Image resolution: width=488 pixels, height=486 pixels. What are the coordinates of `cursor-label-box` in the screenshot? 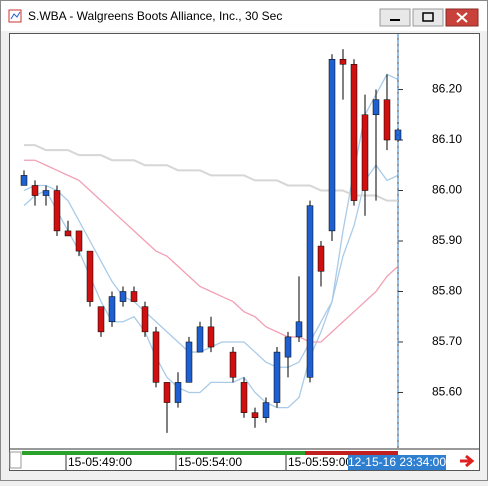 It's located at (397, 462).